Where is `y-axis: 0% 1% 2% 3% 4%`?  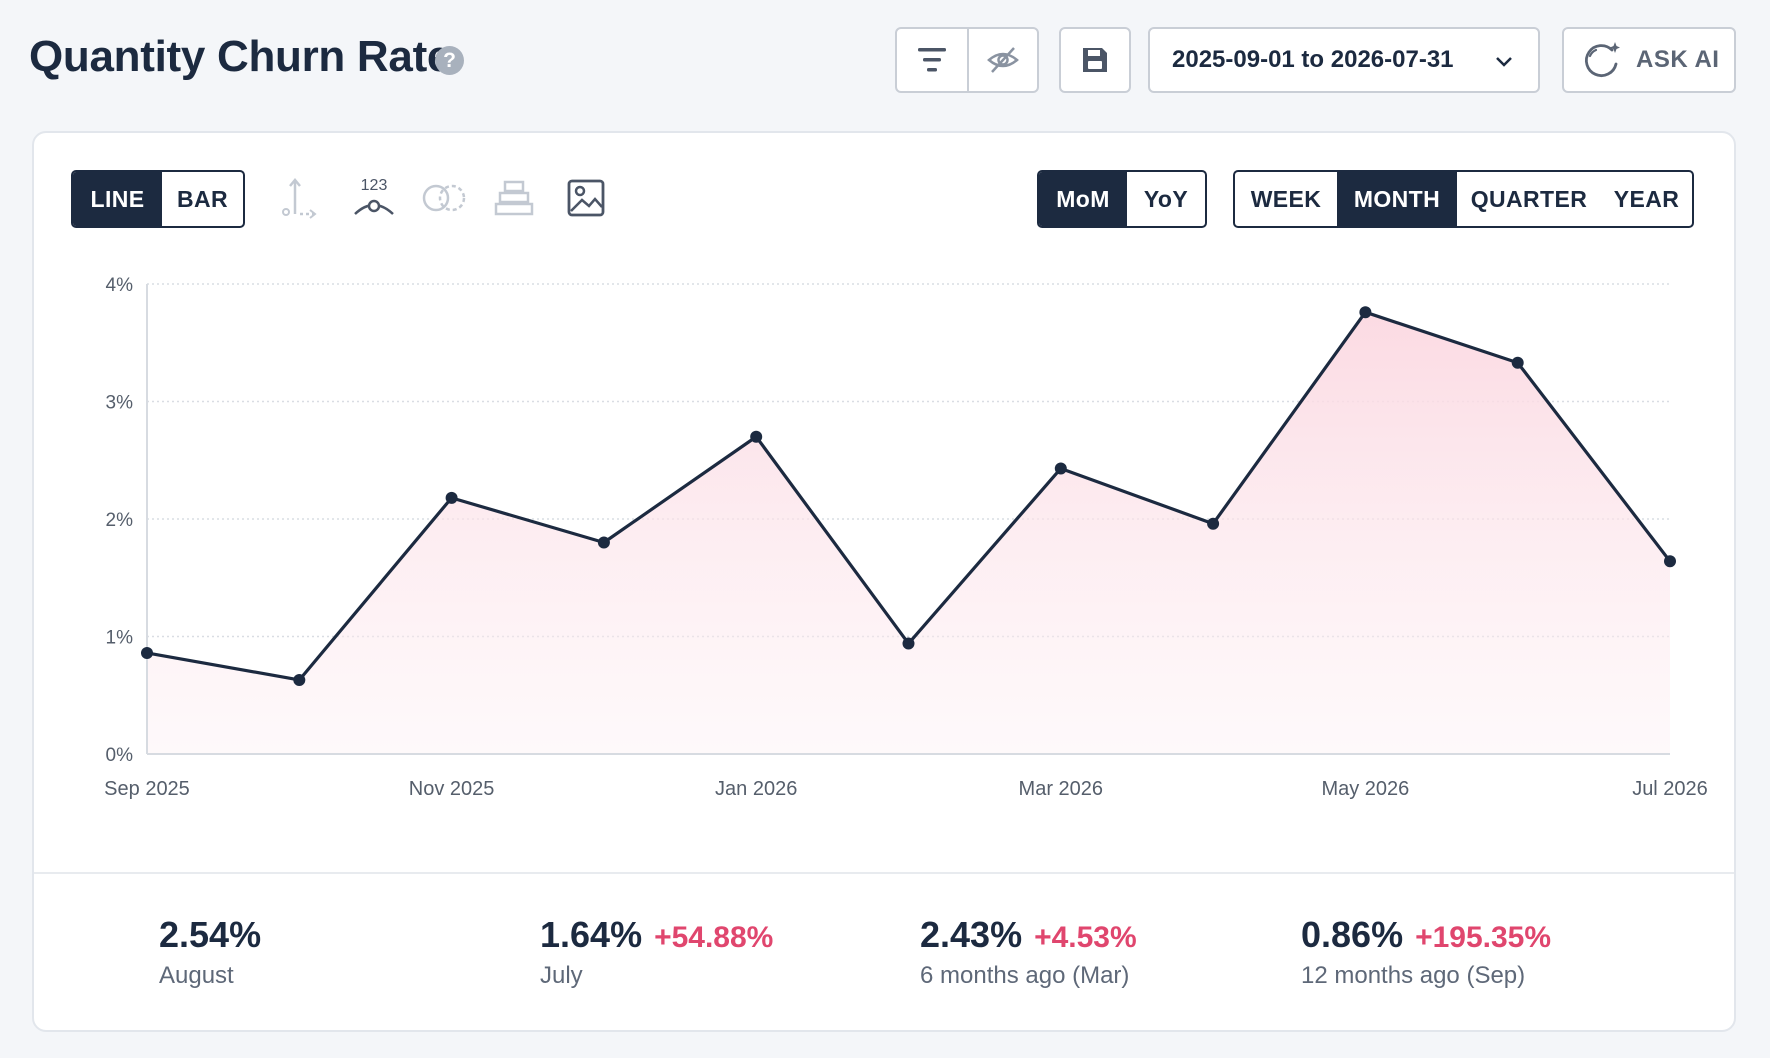 y-axis: 0% 1% 2% 3% 4% is located at coordinates (120, 520).